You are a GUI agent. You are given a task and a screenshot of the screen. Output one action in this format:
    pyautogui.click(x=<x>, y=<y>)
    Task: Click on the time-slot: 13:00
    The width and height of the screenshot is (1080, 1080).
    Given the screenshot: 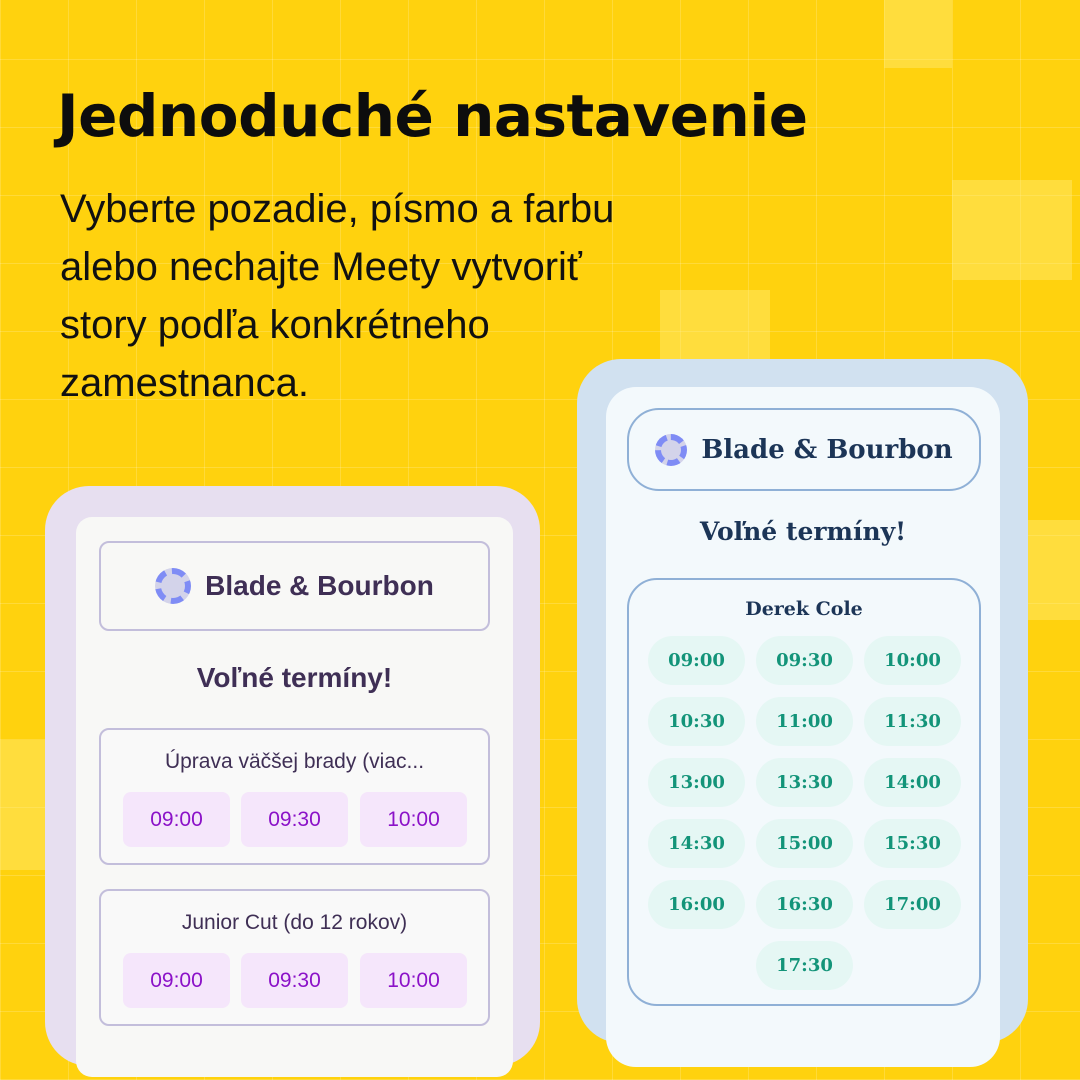 What is the action you would take?
    pyautogui.click(x=696, y=782)
    